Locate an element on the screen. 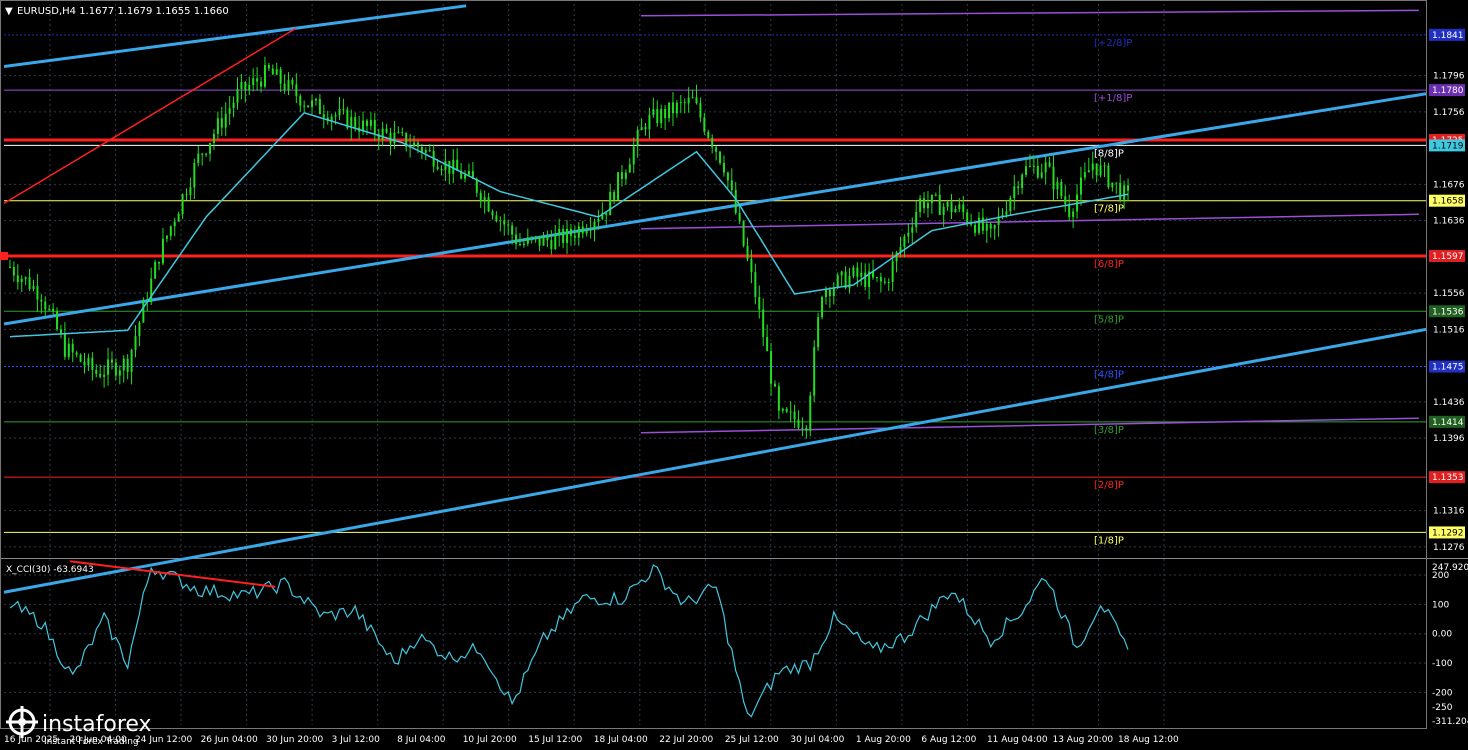  cci-tick-label: 200 is located at coordinates (1440, 576).